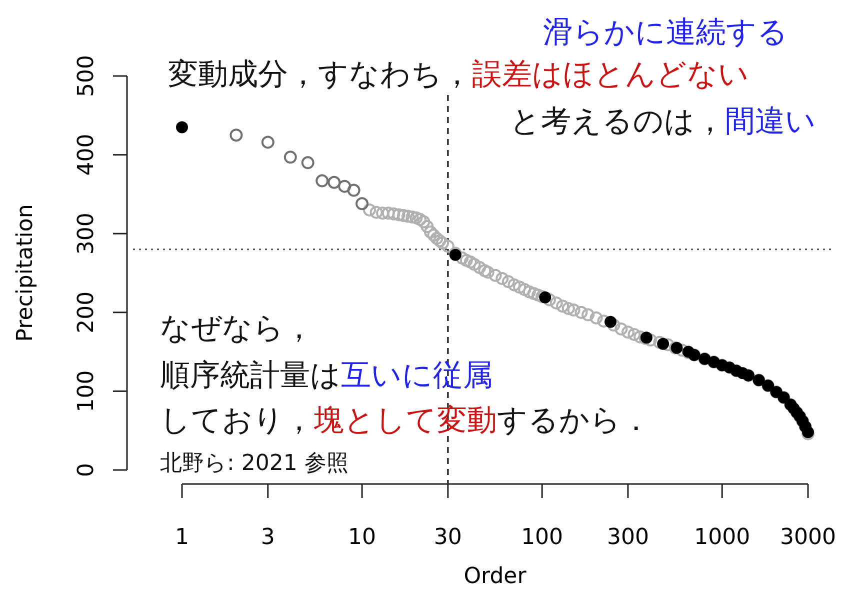 This screenshot has height=591, width=846. I want to click on annotation: 北野ら: 2021 参照, so click(254, 463).